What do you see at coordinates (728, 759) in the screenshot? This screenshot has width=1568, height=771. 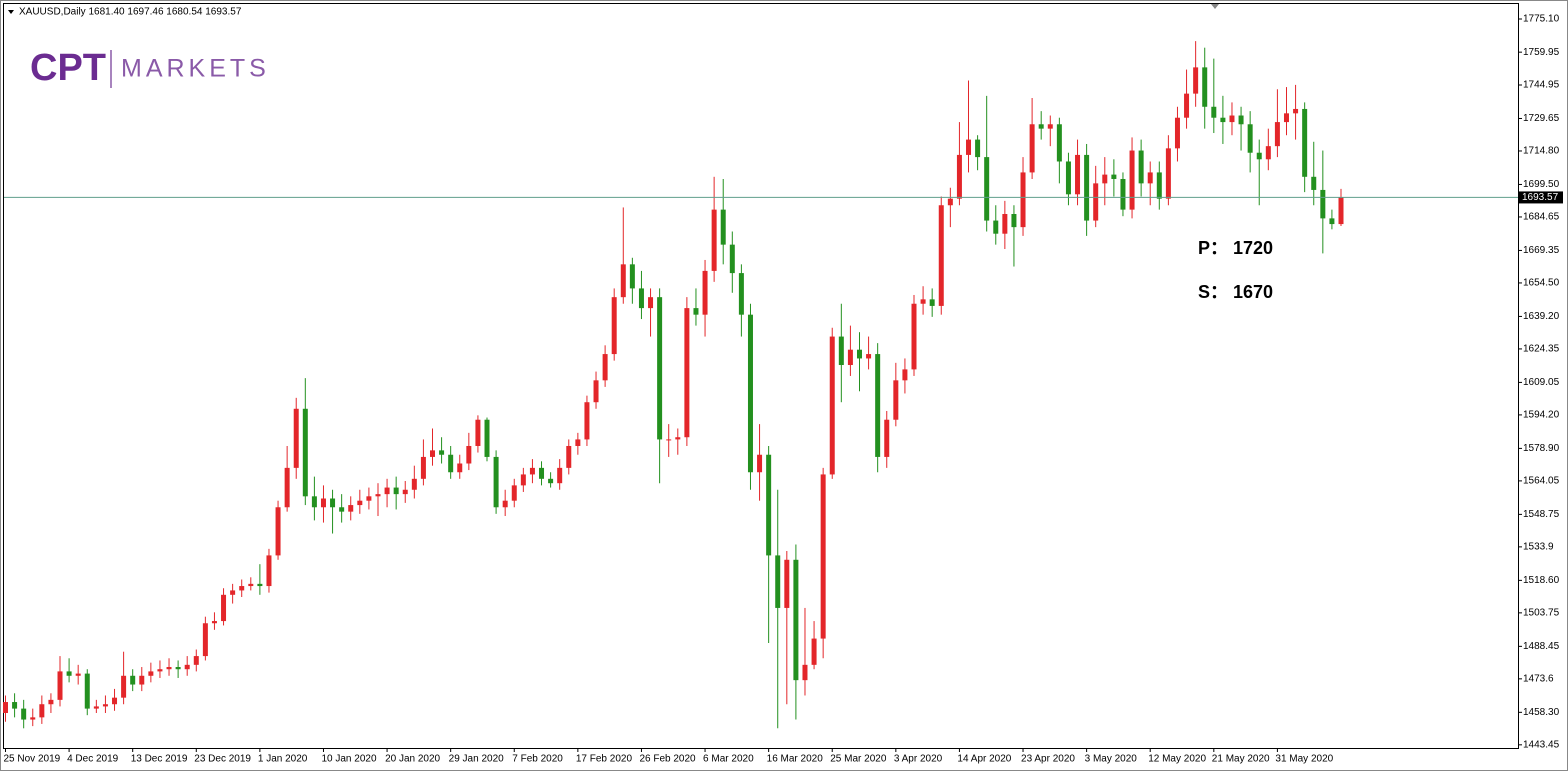 I see `x-tick-label: 6 Mar 2020` at bounding box center [728, 759].